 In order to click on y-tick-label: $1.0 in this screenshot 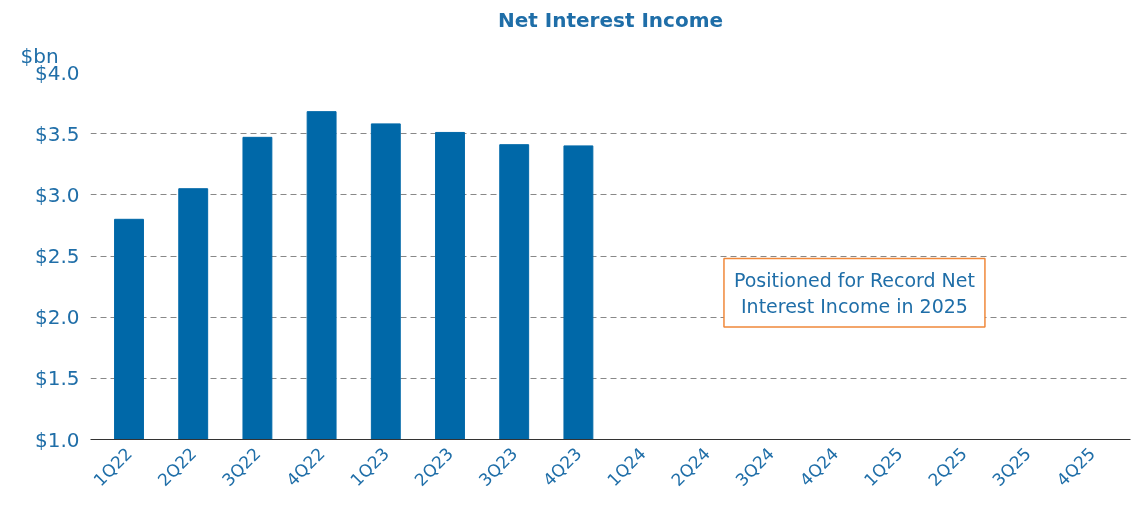, I will do `click(57, 439)`.